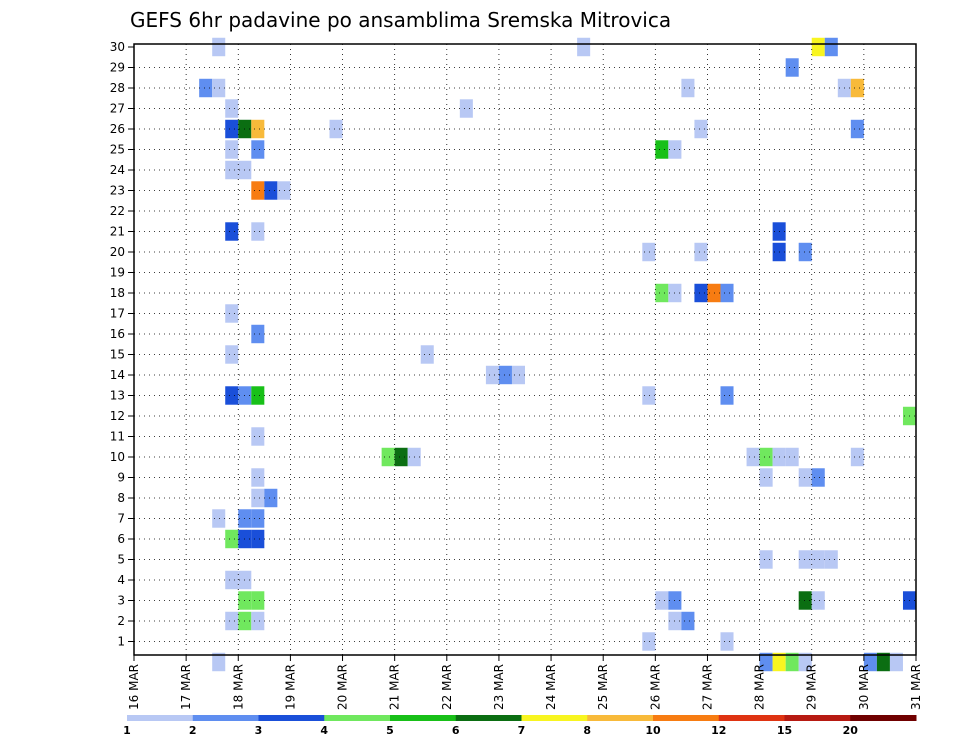 The image size is (960, 742). Describe the element at coordinates (603, 687) in the screenshot. I see `x-tick-label: 25 MAR` at that location.